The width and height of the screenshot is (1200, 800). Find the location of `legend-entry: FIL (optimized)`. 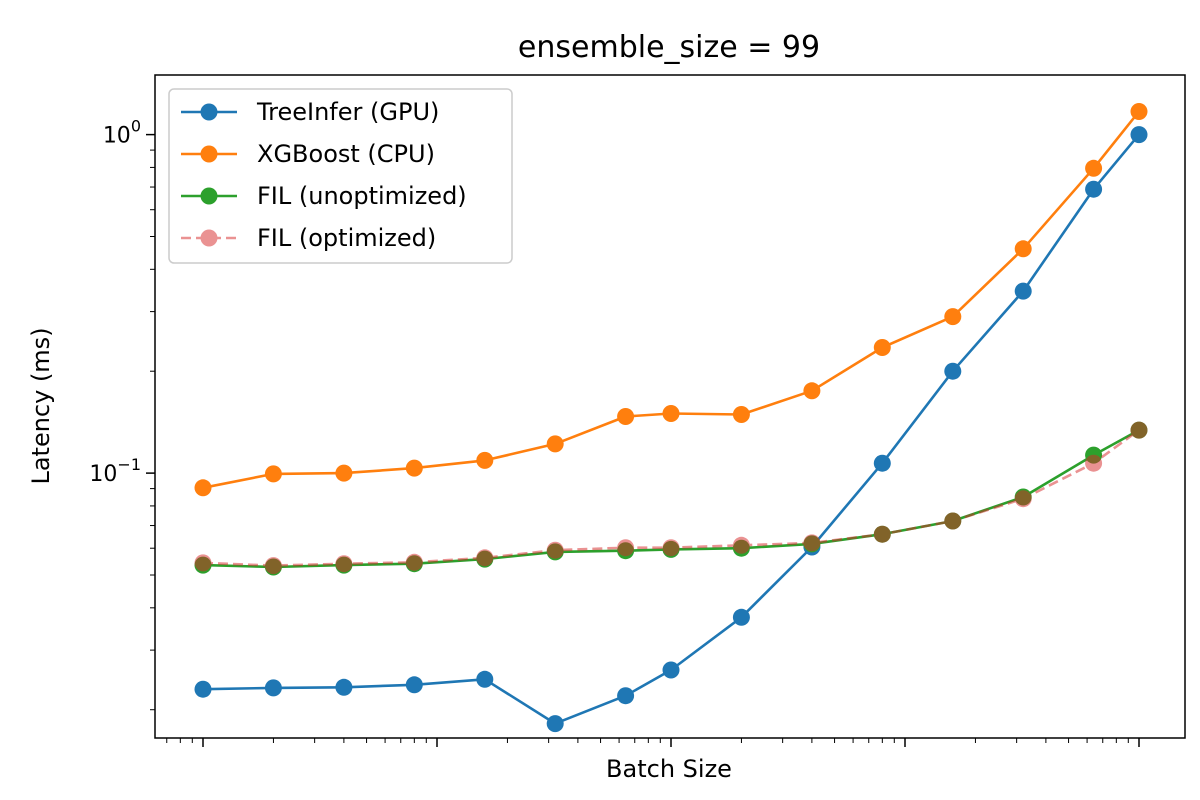

legend-entry: FIL (optimized) is located at coordinates (308, 238).